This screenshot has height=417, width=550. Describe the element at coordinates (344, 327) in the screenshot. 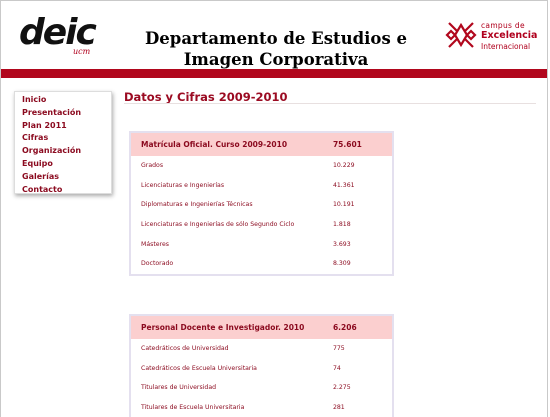

I see `table-header-value: 6.206` at that location.